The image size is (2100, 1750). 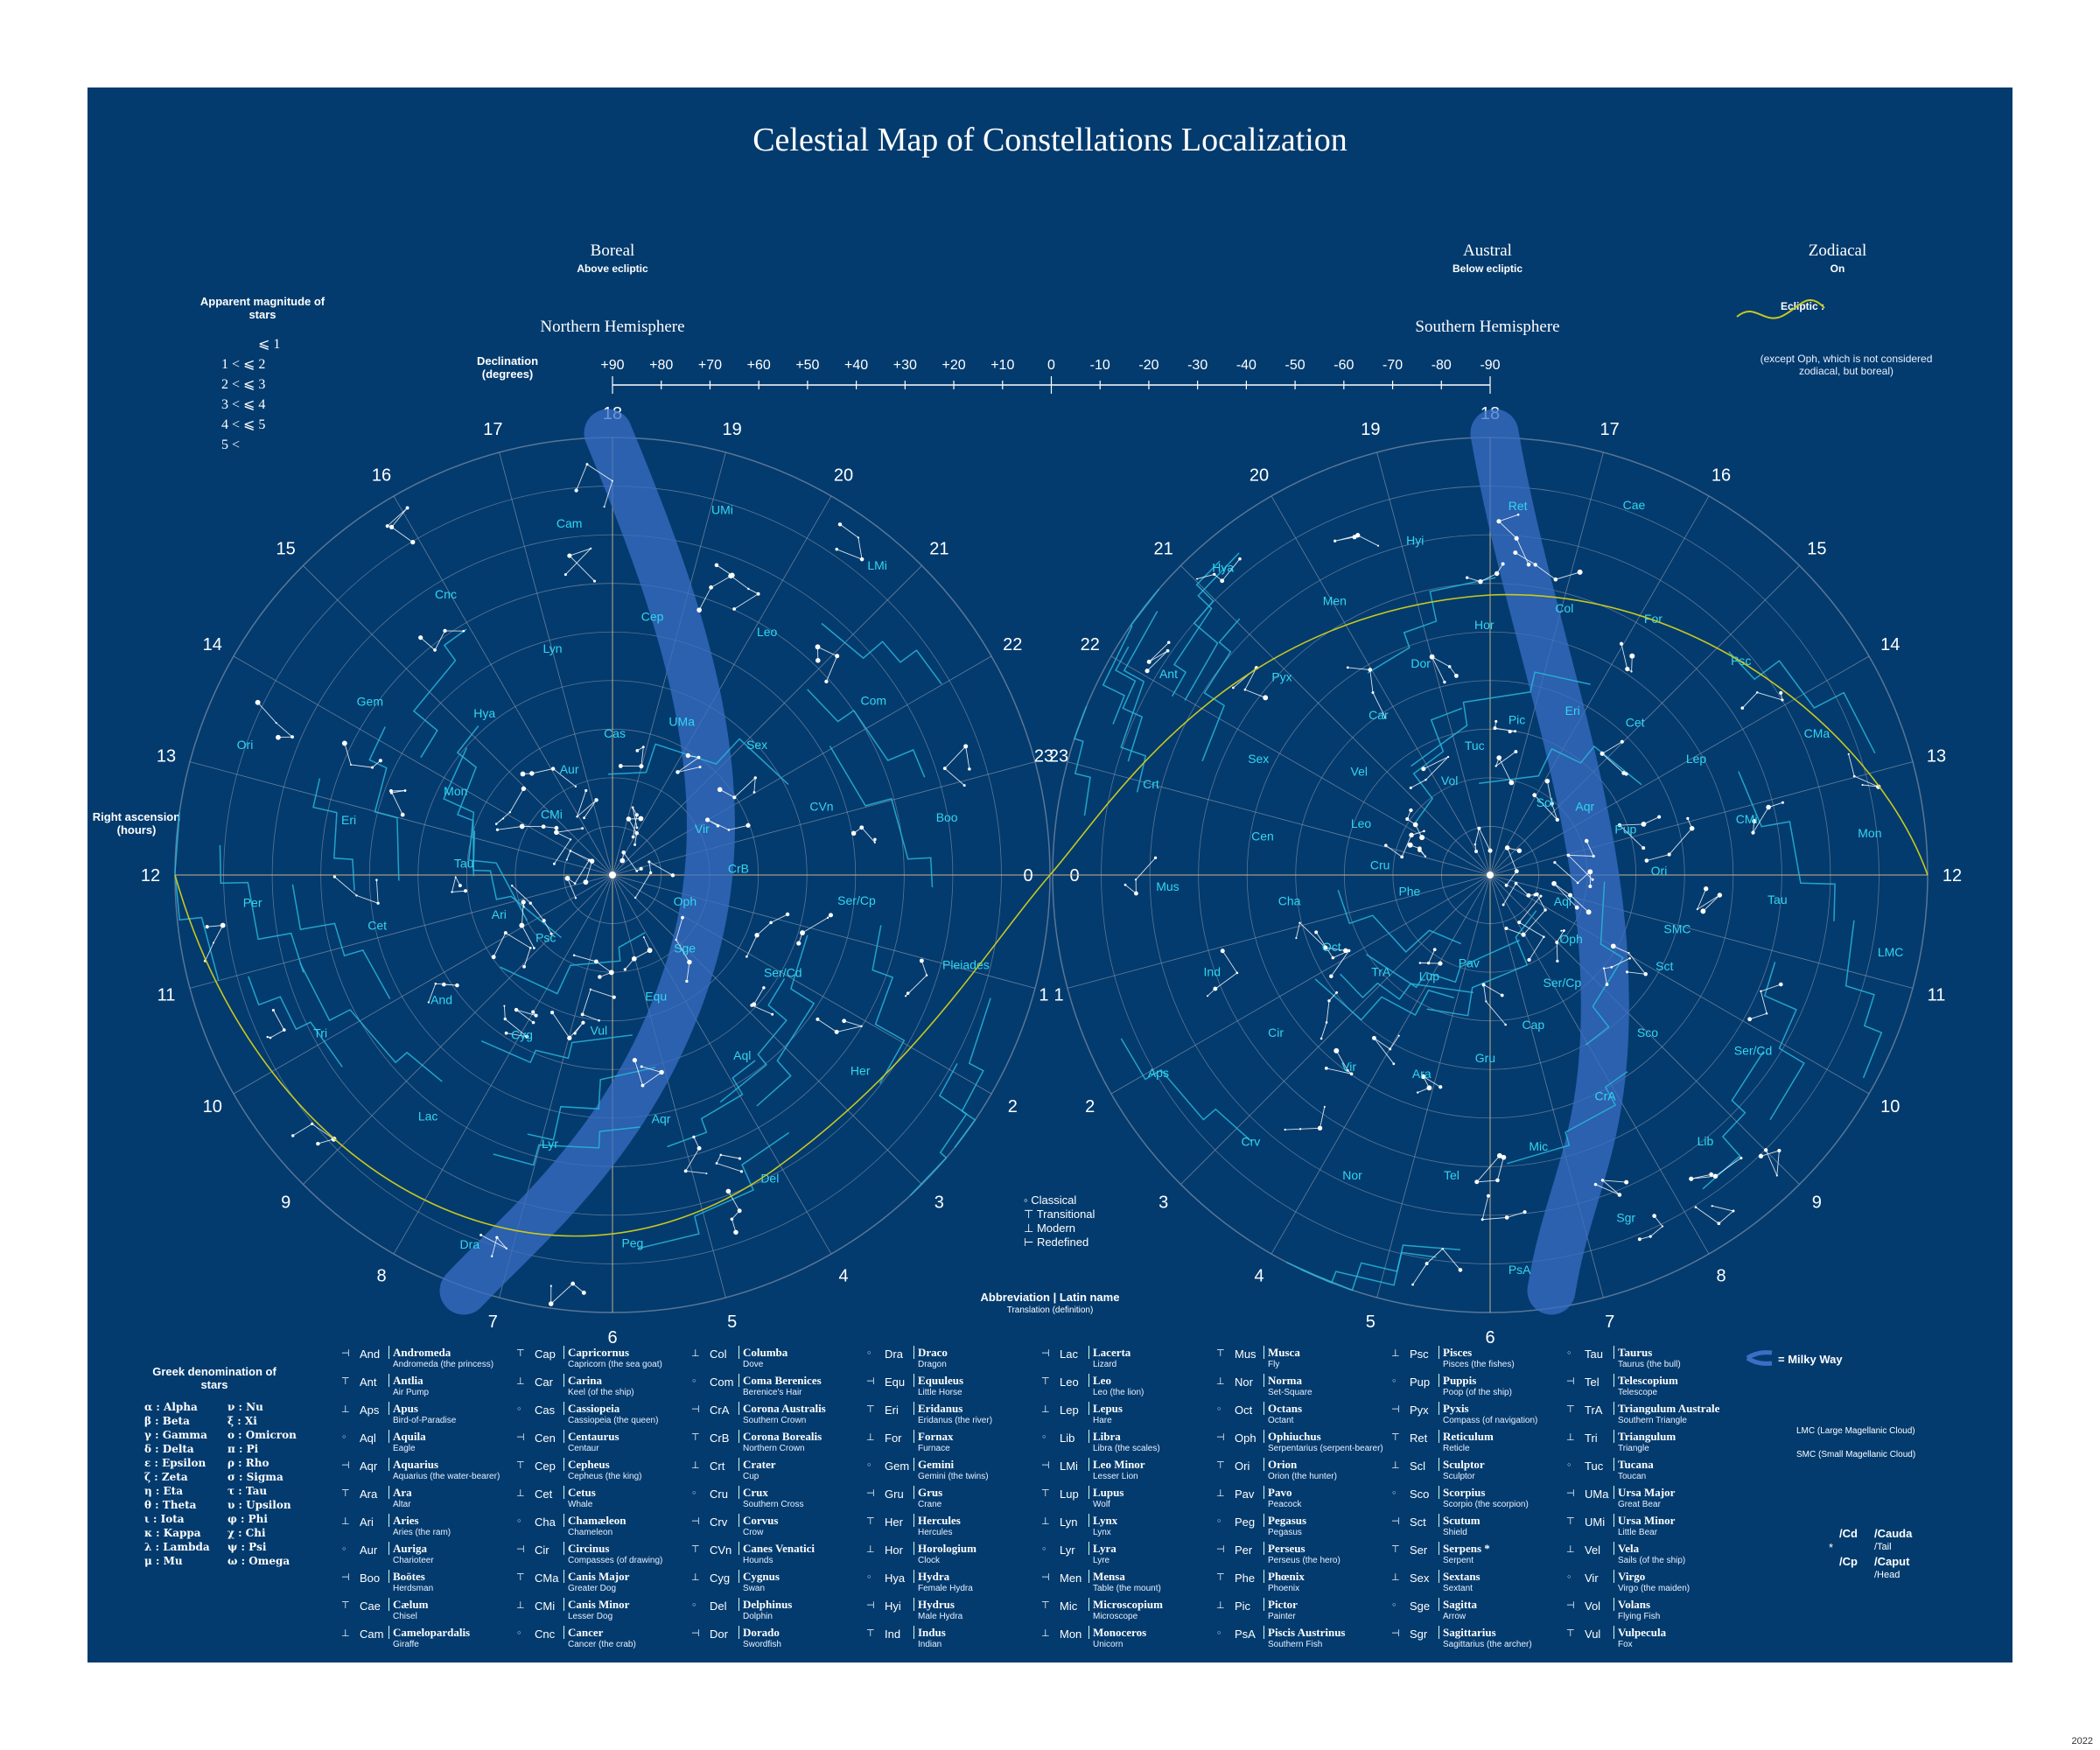 I want to click on constellation-abbrev: UMa, so click(x=1597, y=1494).